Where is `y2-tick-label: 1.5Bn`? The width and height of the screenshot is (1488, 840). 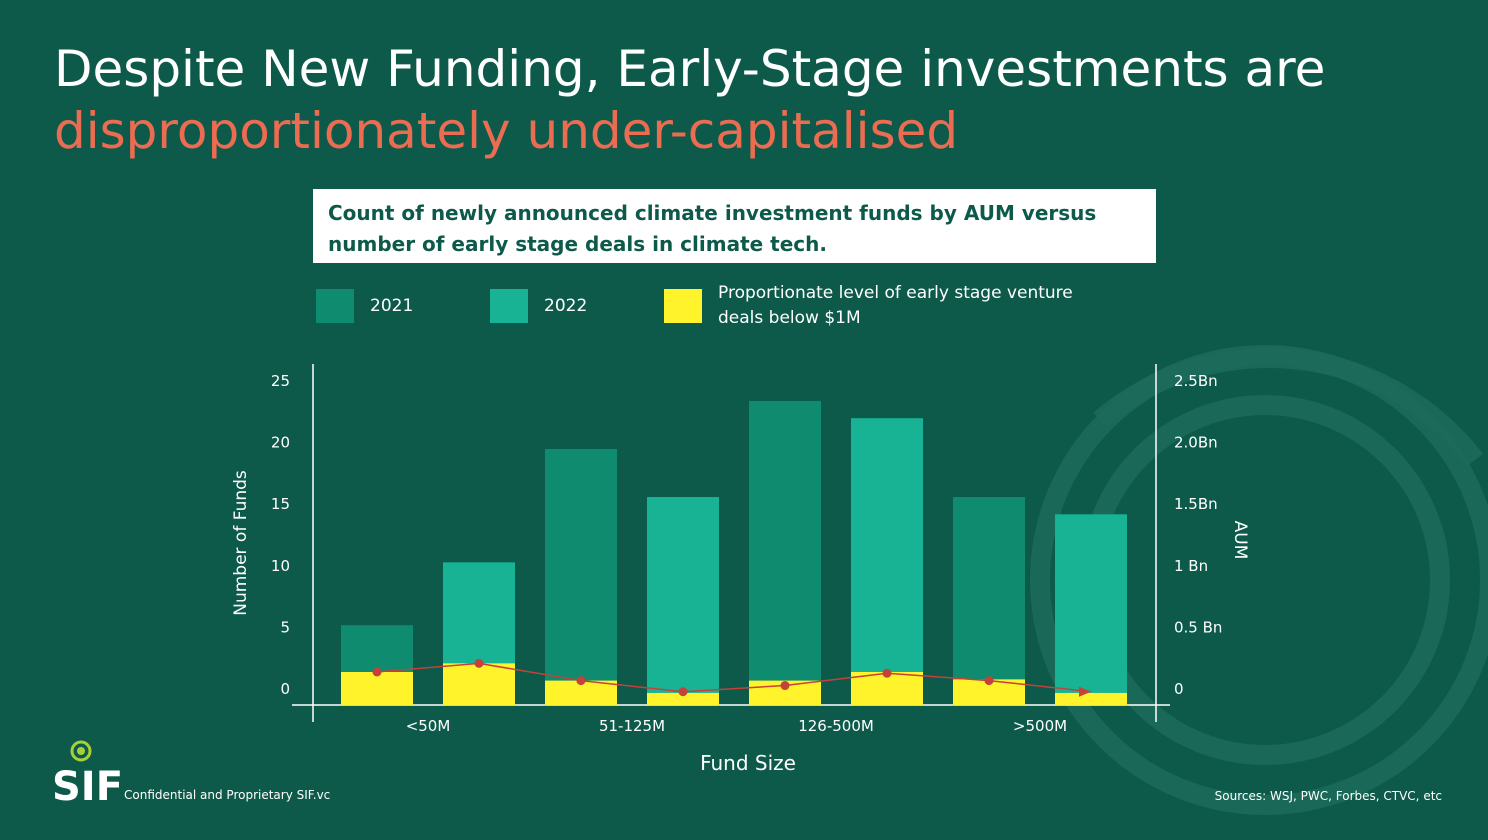
y2-tick-label: 1.5Bn is located at coordinates (1196, 504).